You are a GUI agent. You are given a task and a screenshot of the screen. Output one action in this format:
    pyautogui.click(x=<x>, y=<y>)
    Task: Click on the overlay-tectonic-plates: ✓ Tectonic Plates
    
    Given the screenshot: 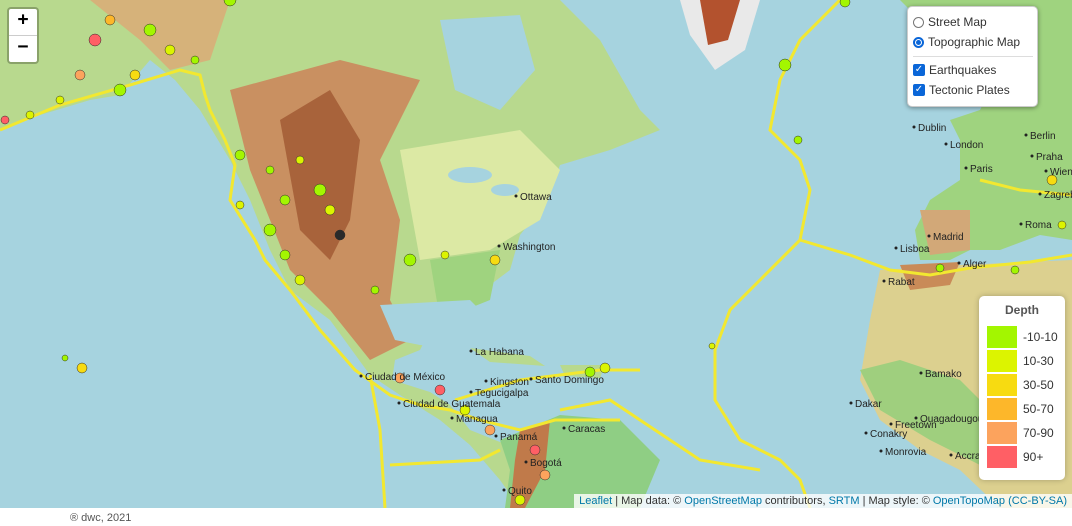 What is the action you would take?
    pyautogui.click(x=973, y=90)
    